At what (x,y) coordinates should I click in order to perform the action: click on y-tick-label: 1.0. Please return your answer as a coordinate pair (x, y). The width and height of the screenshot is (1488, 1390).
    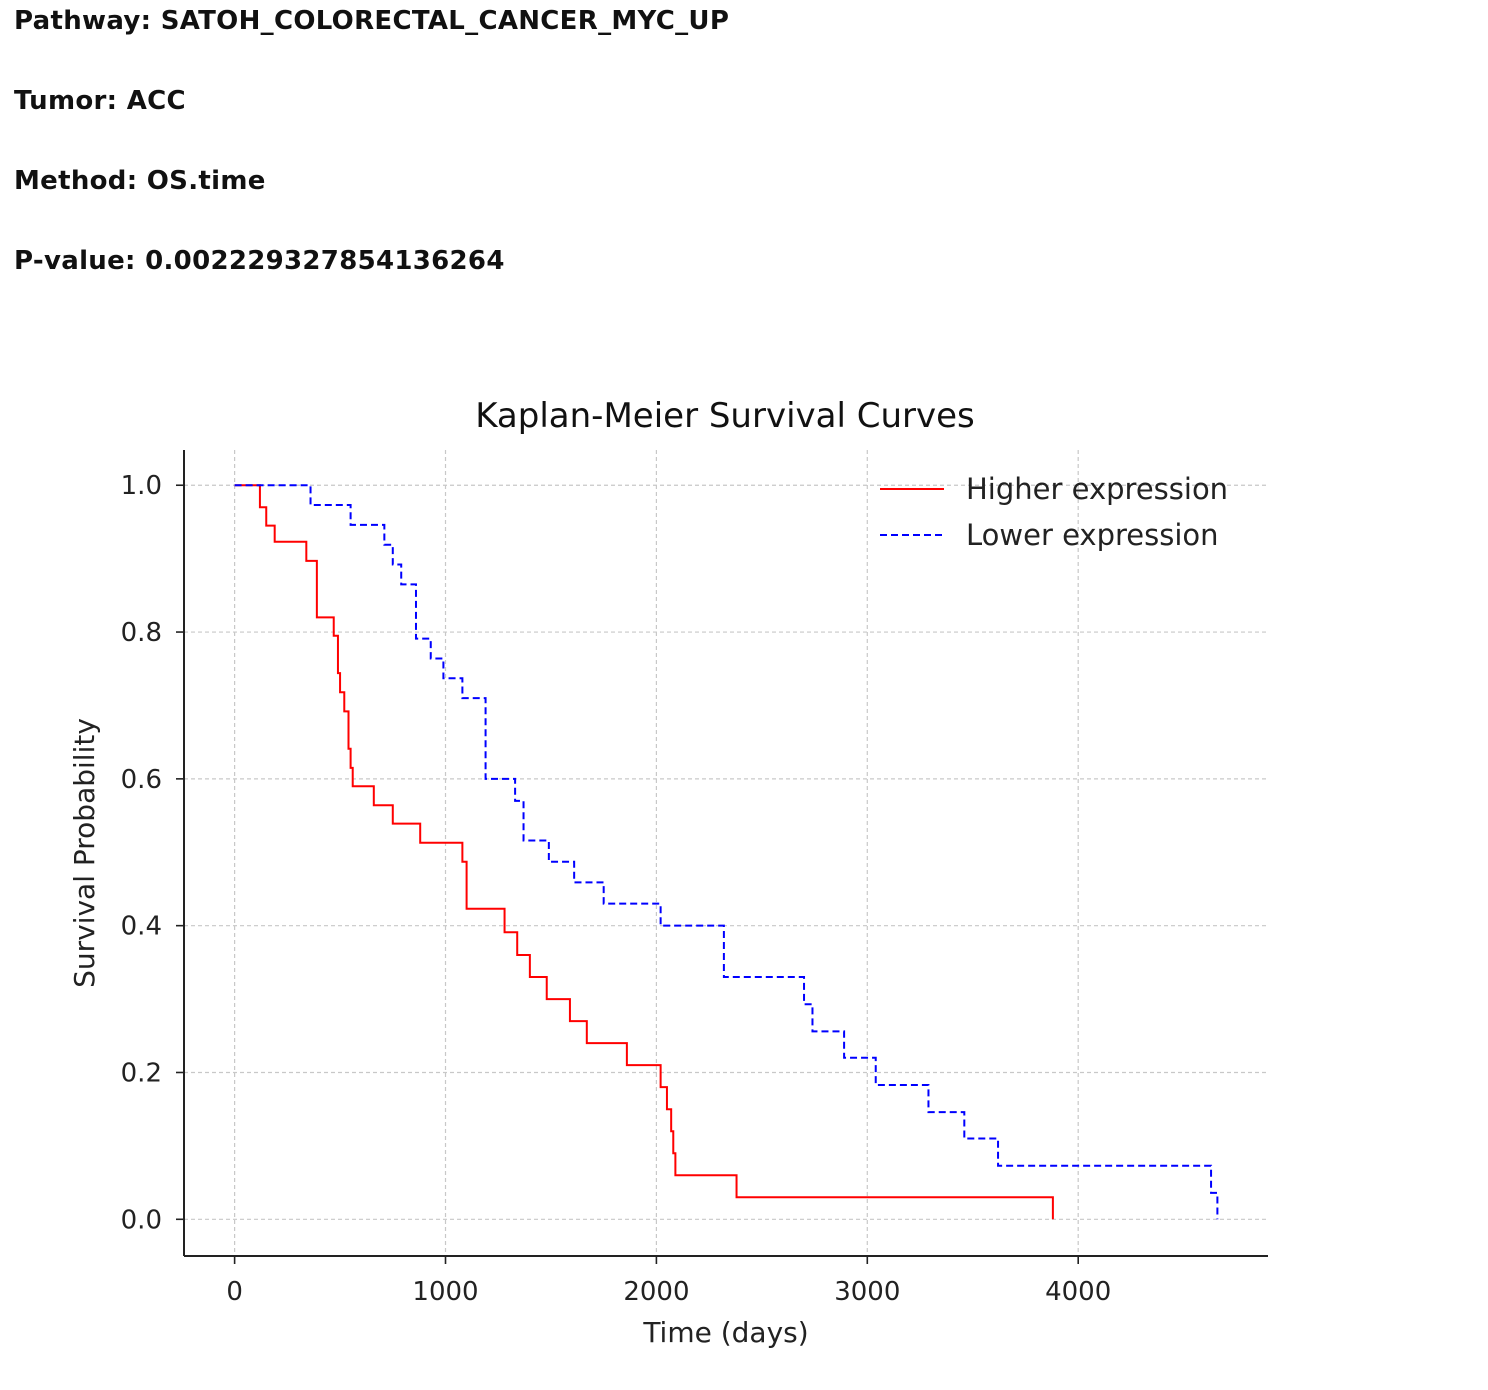
    Looking at the image, I should click on (141, 486).